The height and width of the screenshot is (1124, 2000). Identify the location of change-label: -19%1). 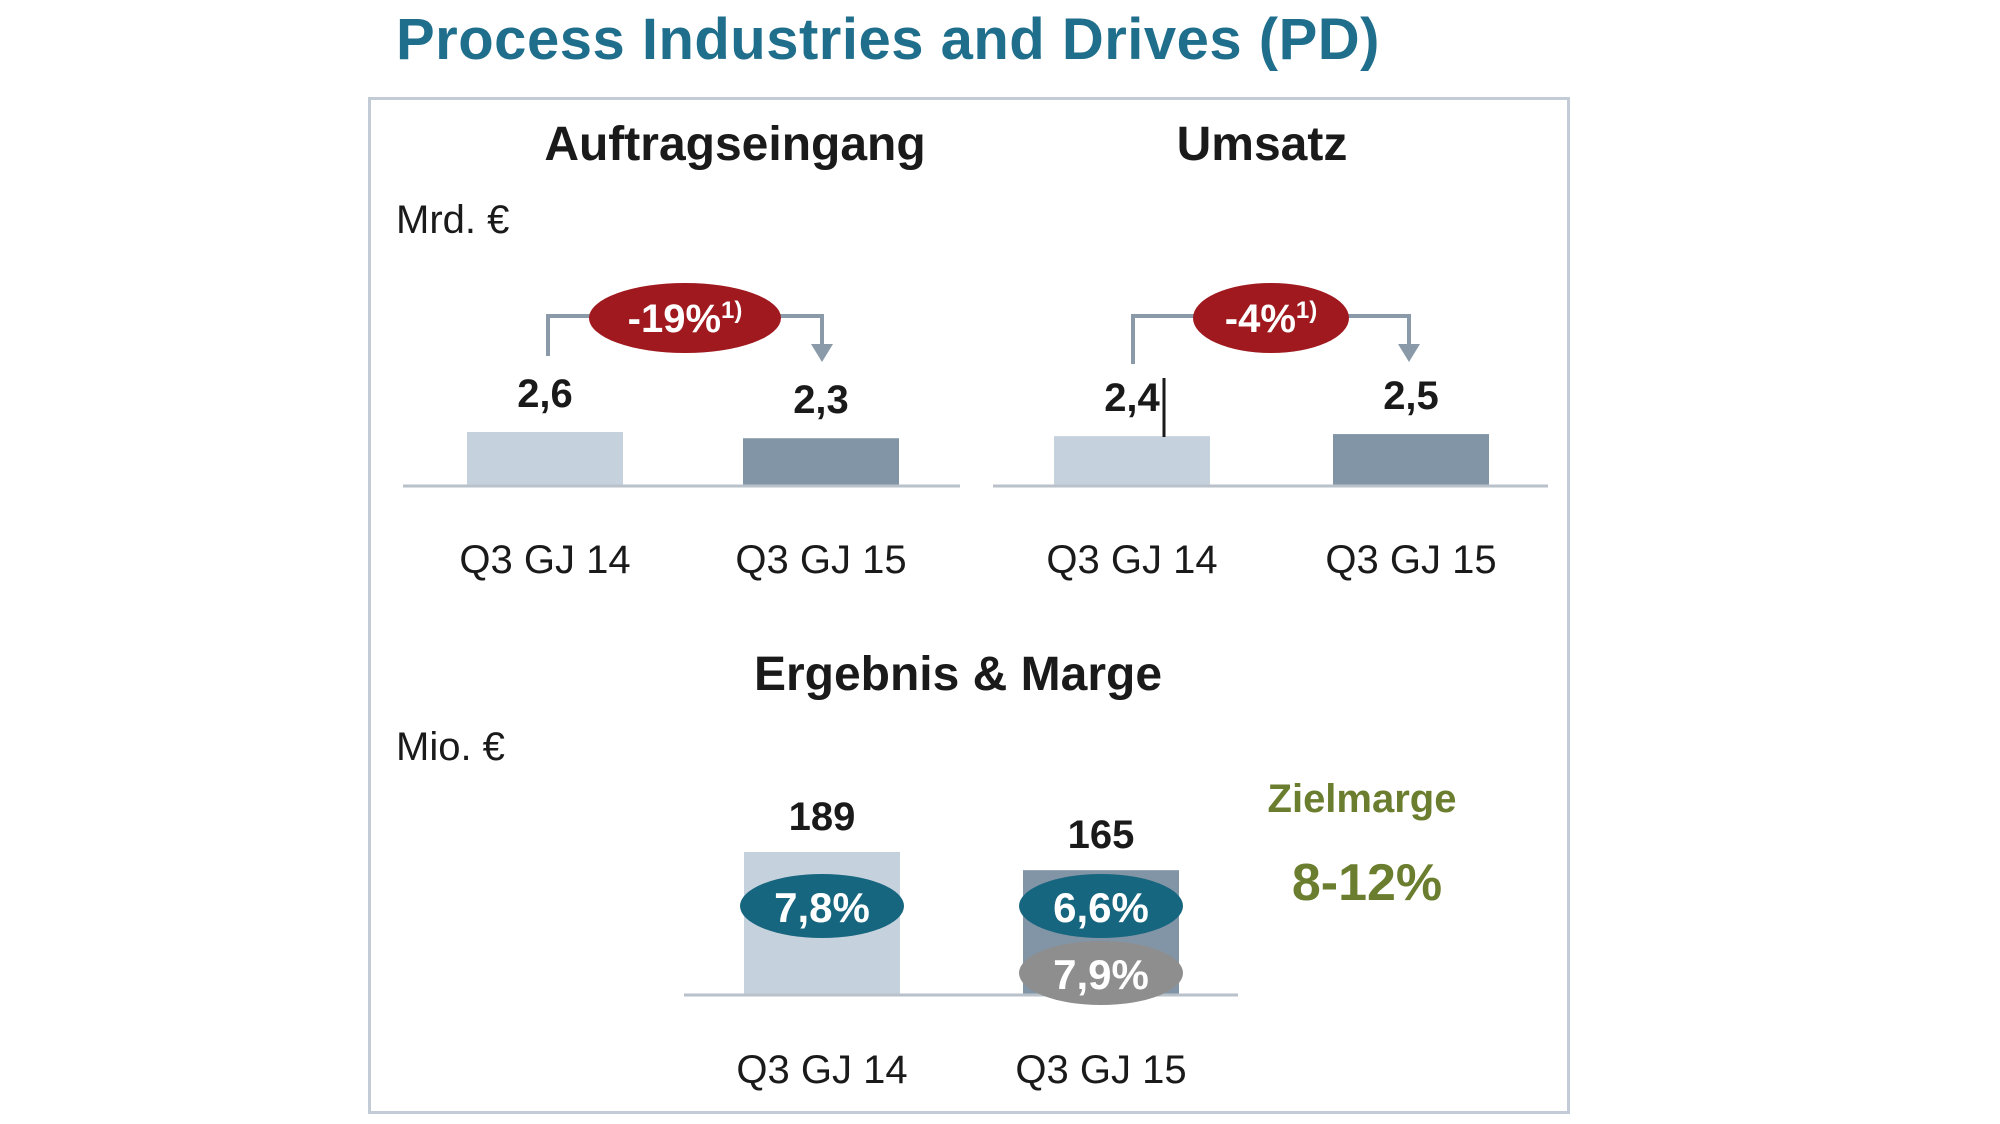
(685, 319).